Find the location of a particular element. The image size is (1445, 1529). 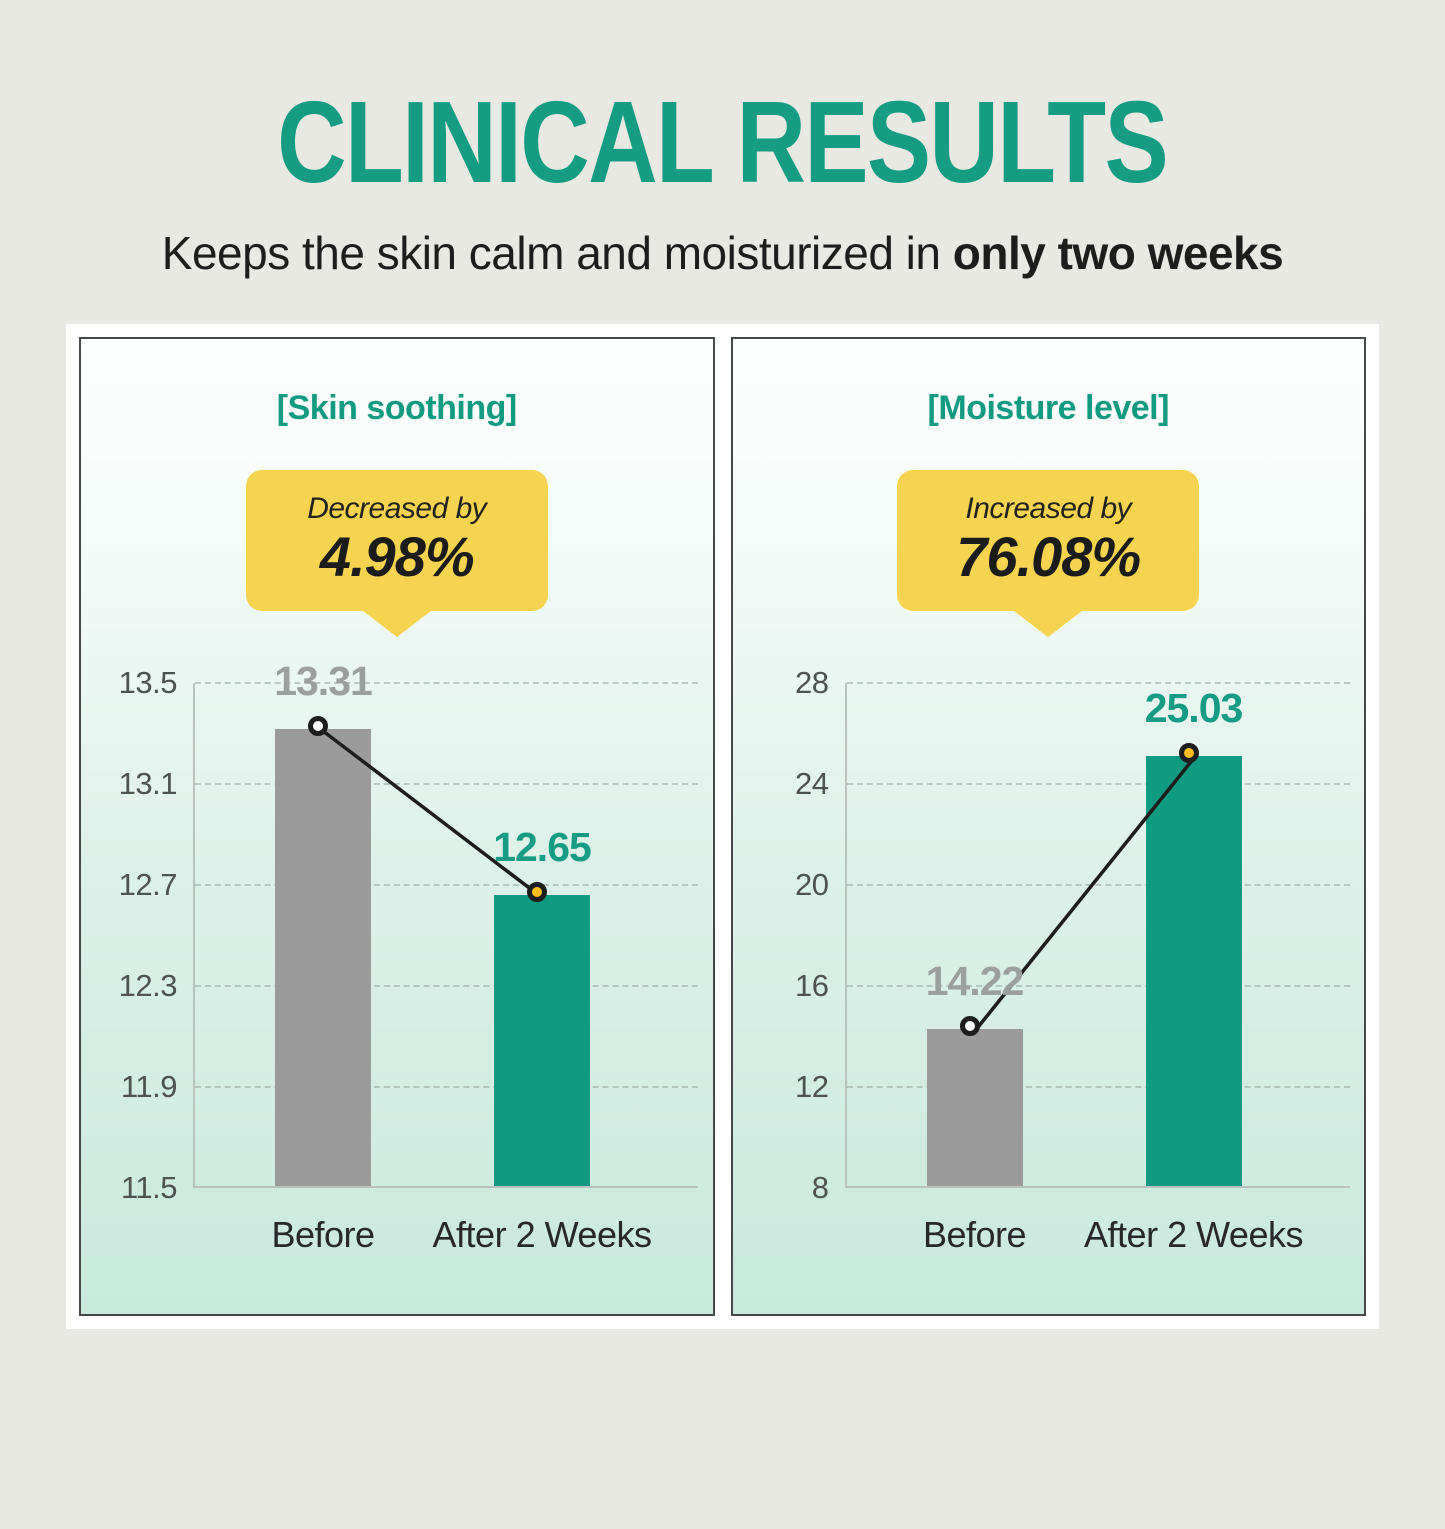

y-tick-label: 8 is located at coordinates (820, 1187).